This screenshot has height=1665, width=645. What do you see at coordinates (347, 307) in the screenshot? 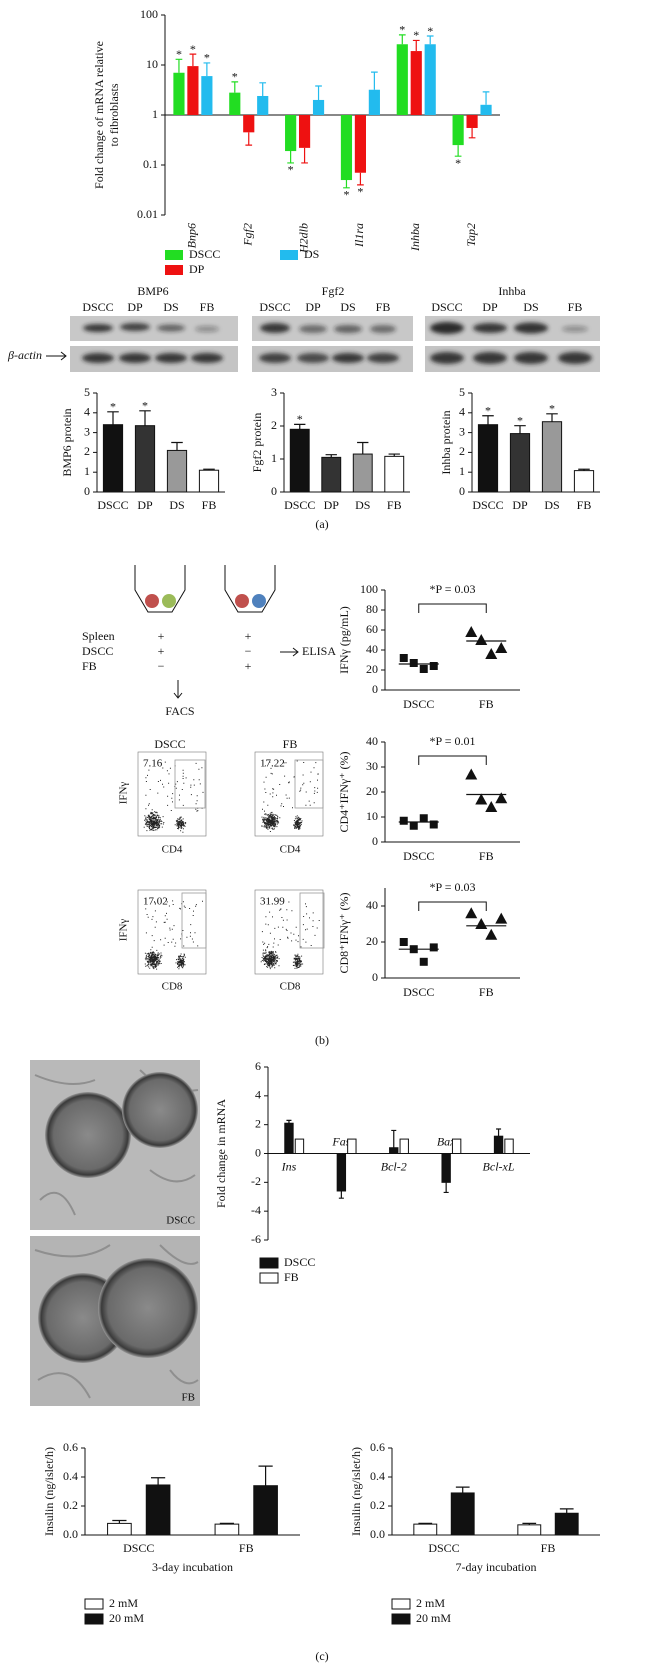
I see `lane-label: DS` at bounding box center [347, 307].